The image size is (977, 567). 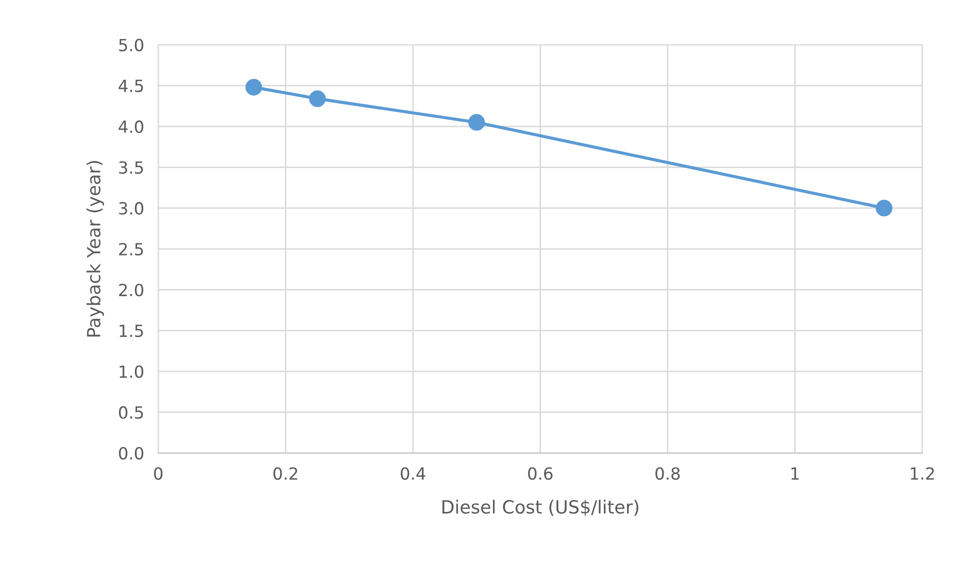 I want to click on y-tick-label: 4.5, so click(x=130, y=86).